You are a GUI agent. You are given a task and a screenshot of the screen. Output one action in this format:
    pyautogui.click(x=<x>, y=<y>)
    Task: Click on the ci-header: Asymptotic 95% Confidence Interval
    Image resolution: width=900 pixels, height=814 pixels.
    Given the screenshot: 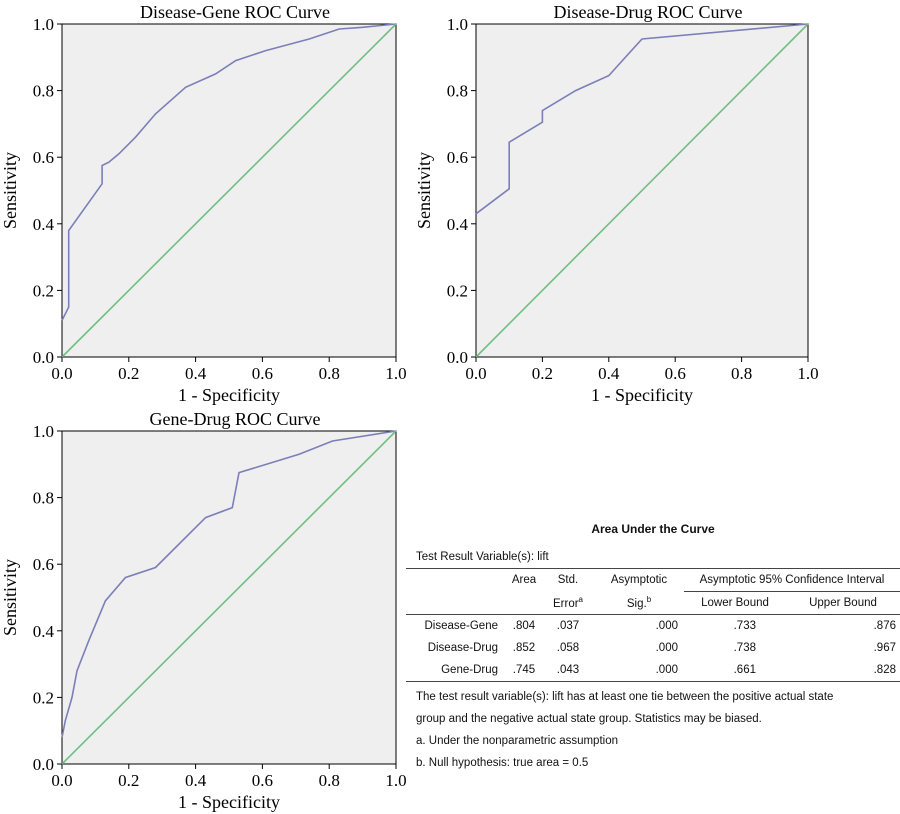 What is the action you would take?
    pyautogui.click(x=792, y=580)
    